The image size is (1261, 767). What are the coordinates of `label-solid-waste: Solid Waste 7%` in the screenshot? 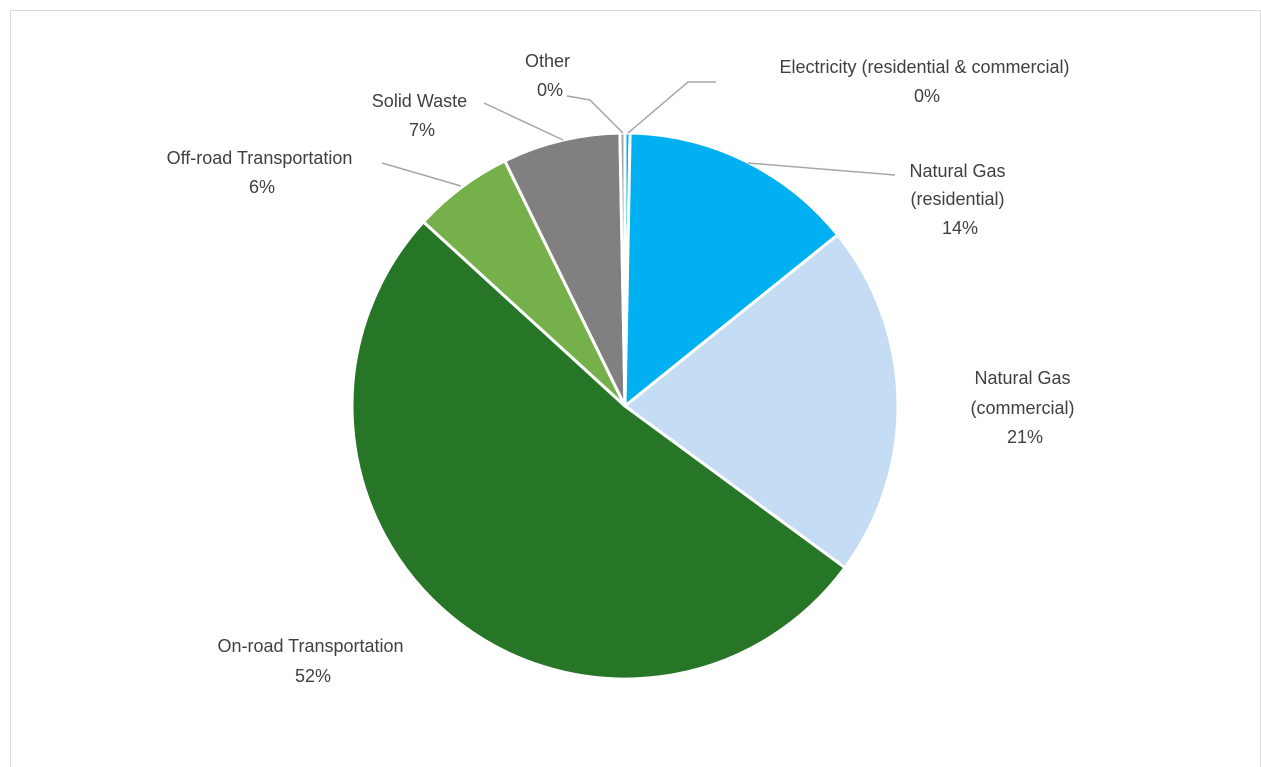 It's located at (422, 115).